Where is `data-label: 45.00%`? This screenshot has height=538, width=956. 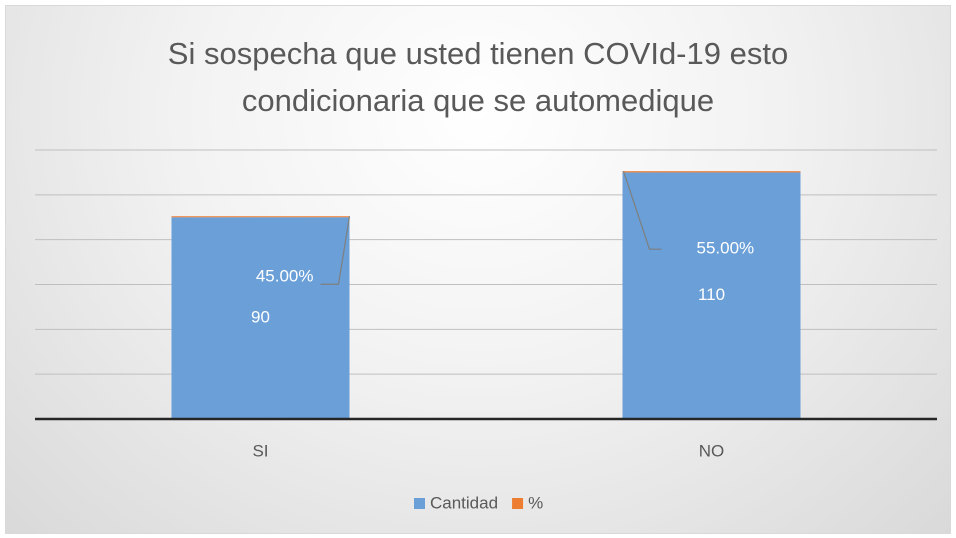
data-label: 45.00% is located at coordinates (285, 276).